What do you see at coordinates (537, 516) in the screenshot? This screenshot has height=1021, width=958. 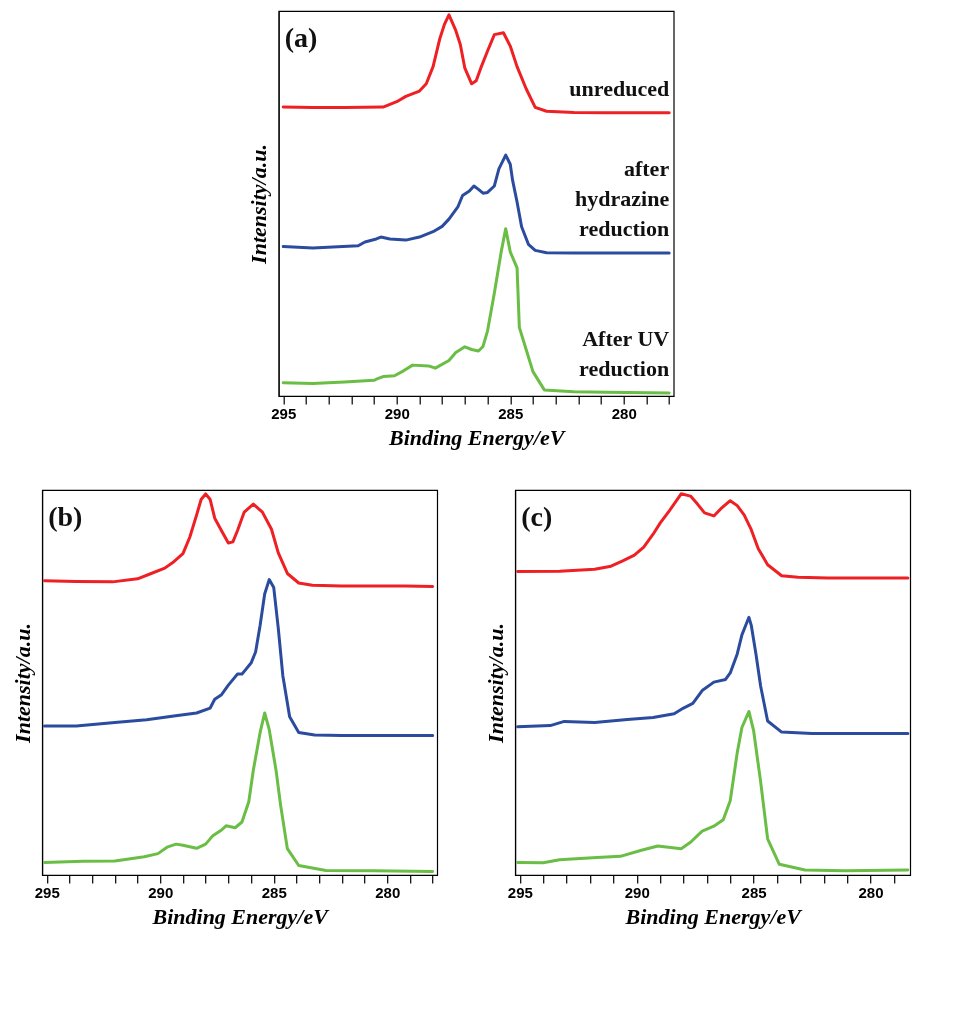 I see `chart-title: (c)` at bounding box center [537, 516].